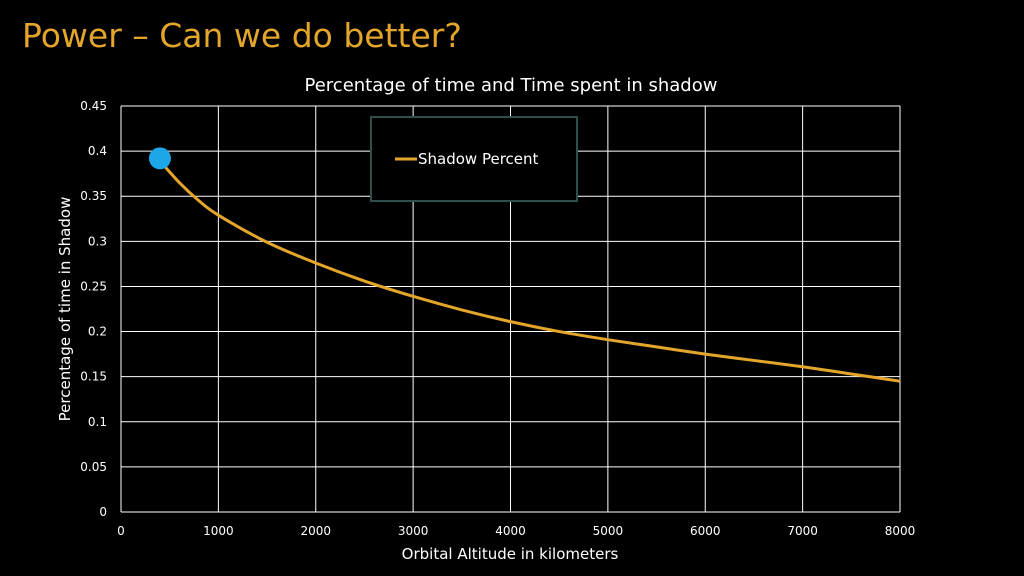  Describe the element at coordinates (478, 159) in the screenshot. I see `legend-label-shadow-percent: Shadow Percent` at that location.